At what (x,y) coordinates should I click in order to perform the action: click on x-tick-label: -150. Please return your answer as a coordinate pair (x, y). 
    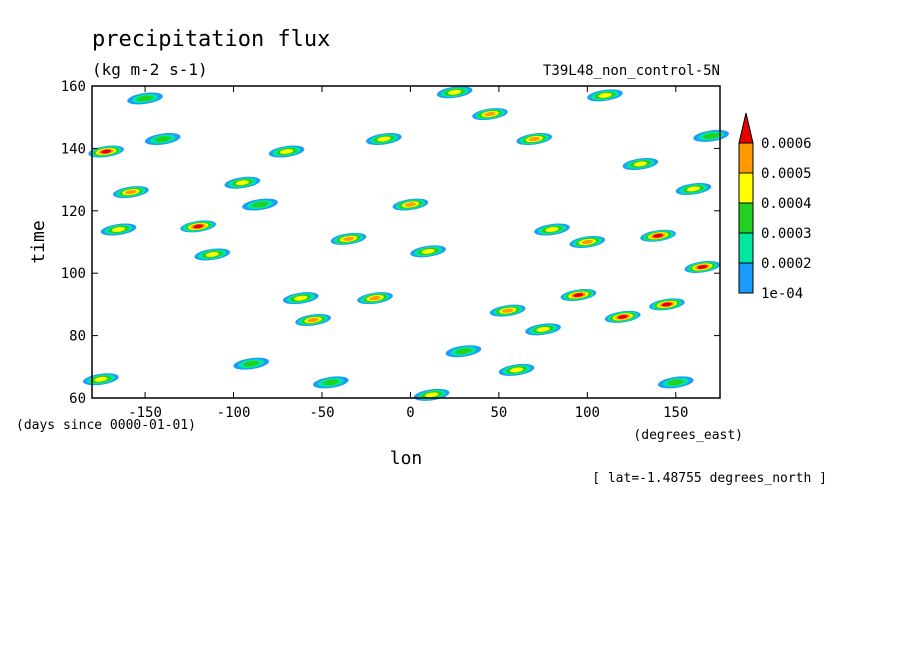
    Looking at the image, I should click on (145, 413).